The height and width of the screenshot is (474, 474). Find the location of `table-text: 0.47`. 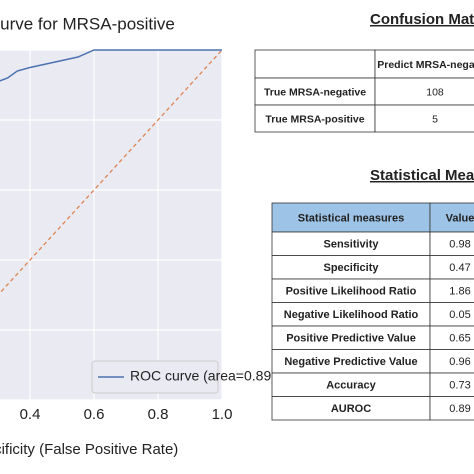

table-text: 0.47 is located at coordinates (459, 268).